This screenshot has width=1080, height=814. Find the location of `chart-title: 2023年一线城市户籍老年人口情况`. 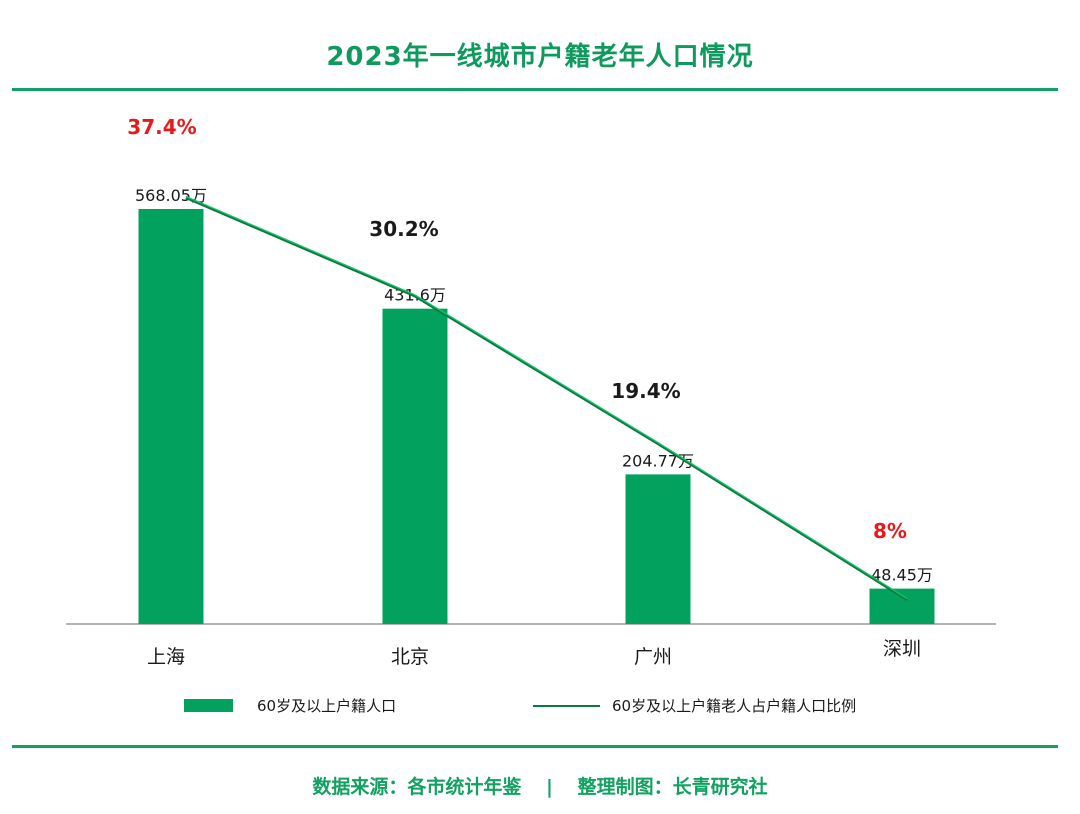

chart-title: 2023年一线城市户籍老年人口情况 is located at coordinates (540, 57).